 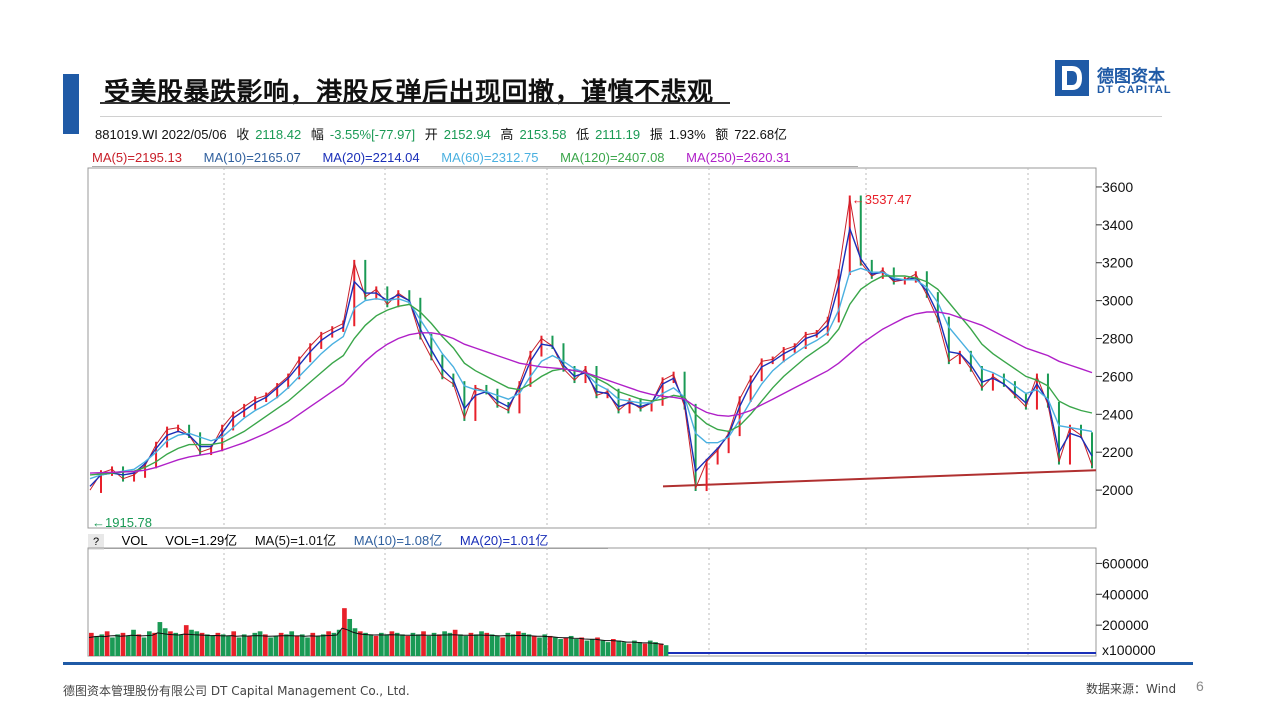 What do you see at coordinates (1117, 376) in the screenshot?
I see `price-y-tick-label: 2600` at bounding box center [1117, 376].